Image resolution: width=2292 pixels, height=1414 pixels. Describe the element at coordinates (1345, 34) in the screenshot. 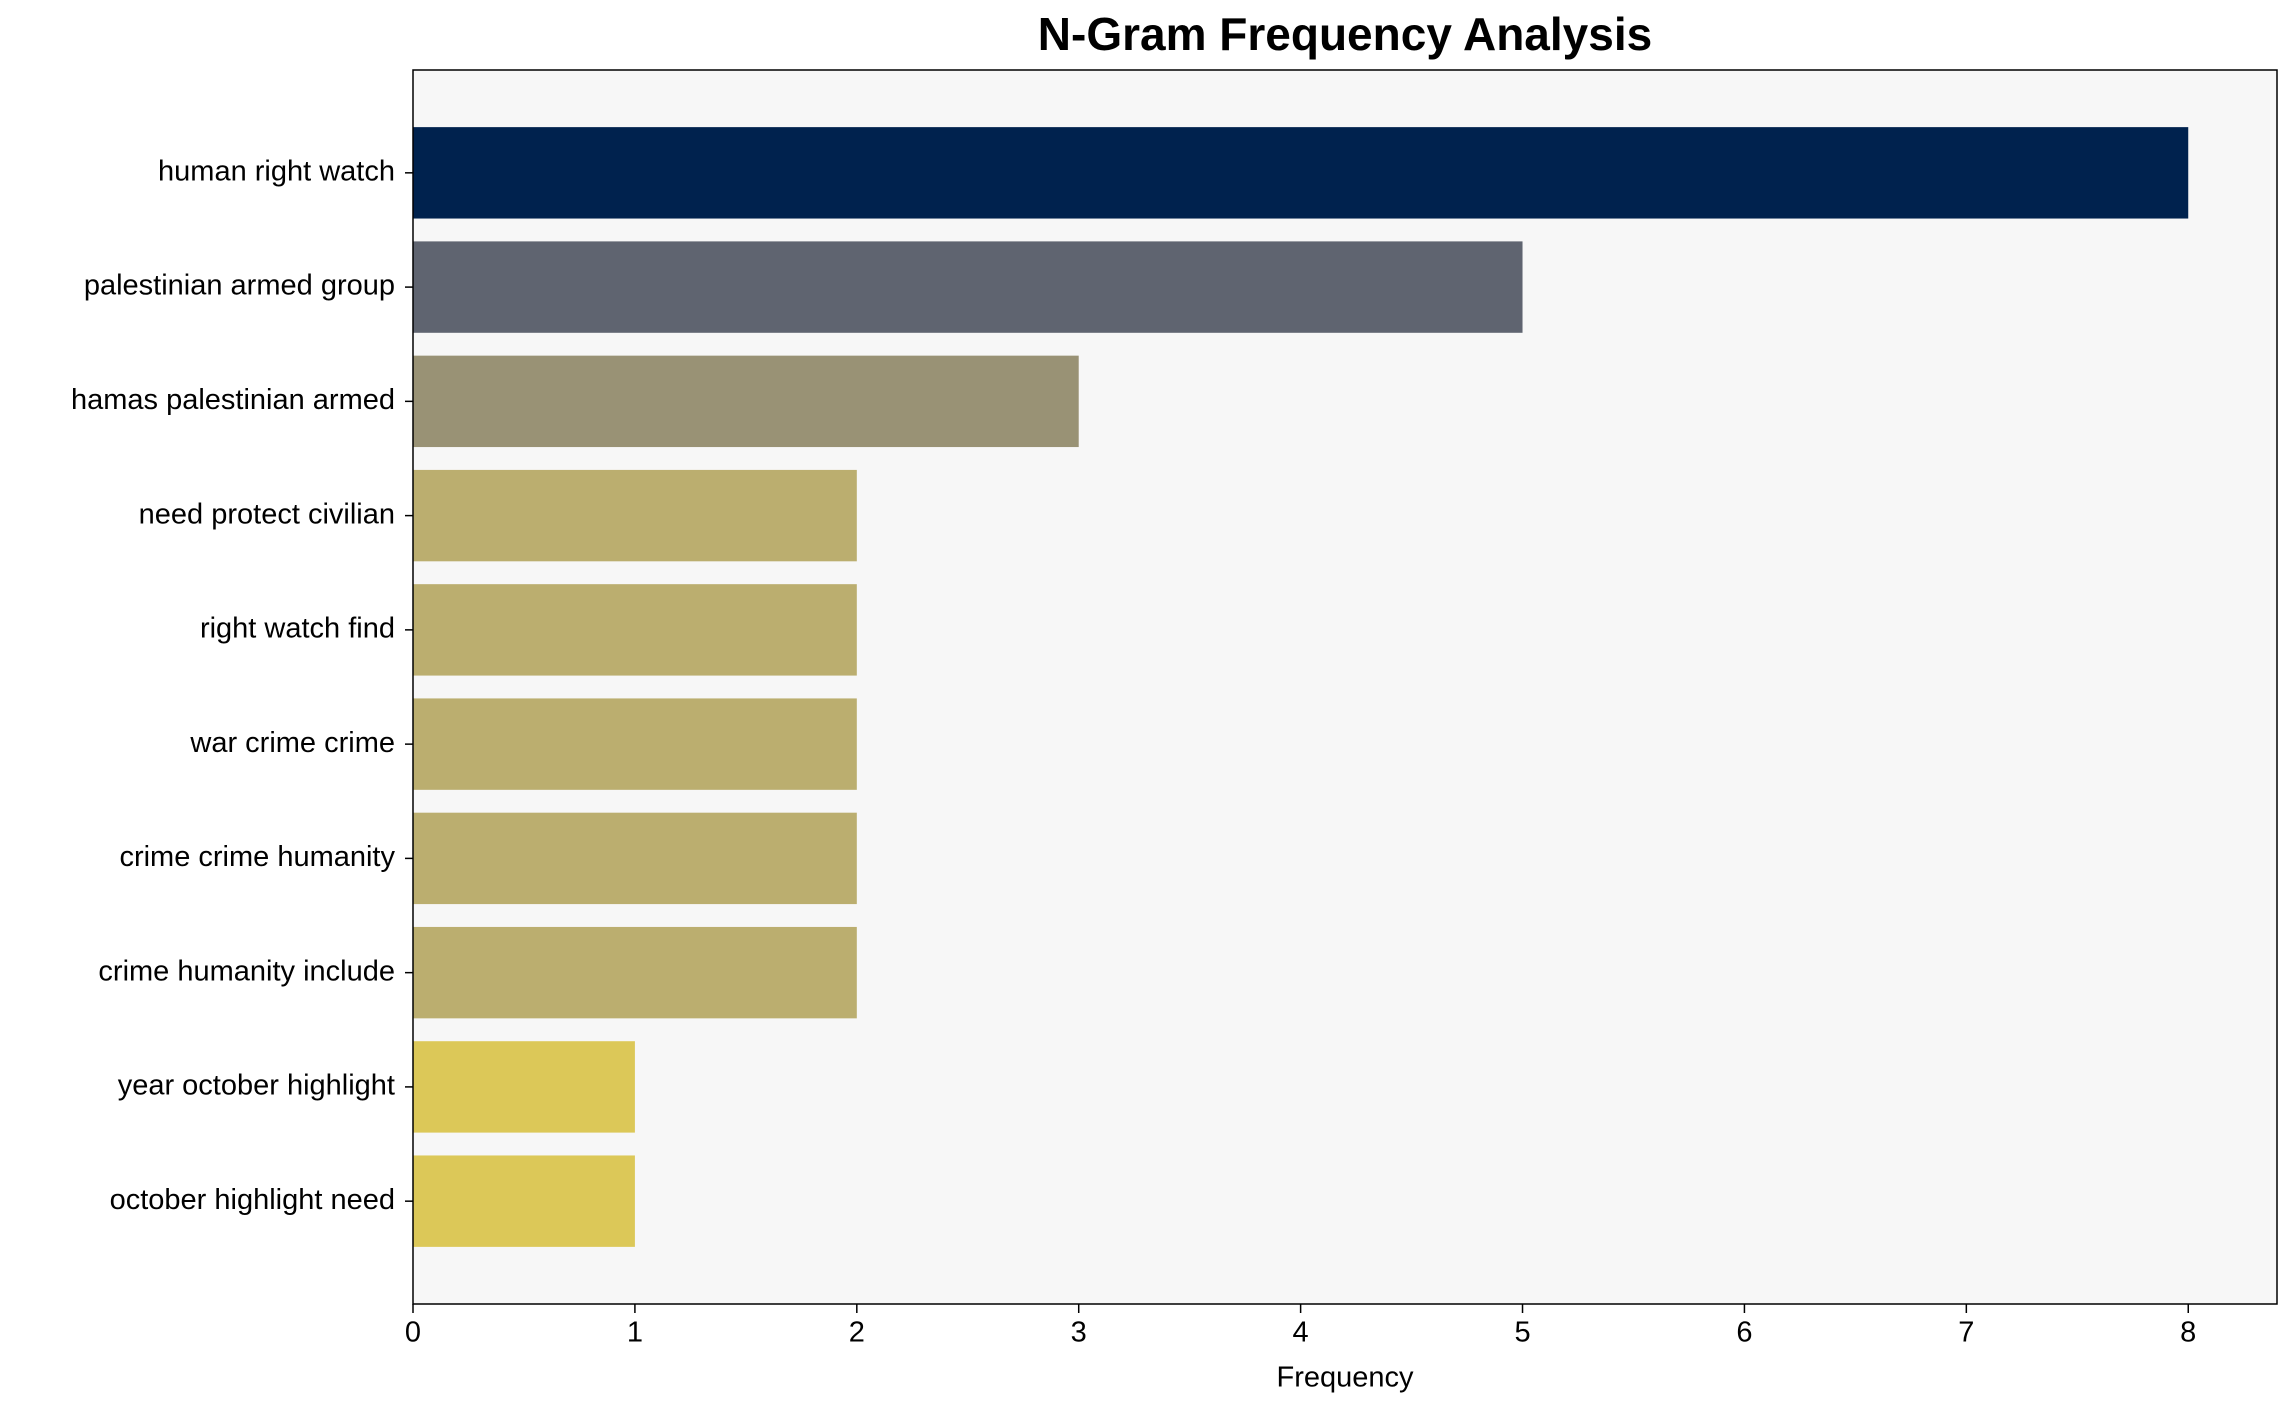

I see `chart-title: N-Gram Frequency Analysis` at that location.